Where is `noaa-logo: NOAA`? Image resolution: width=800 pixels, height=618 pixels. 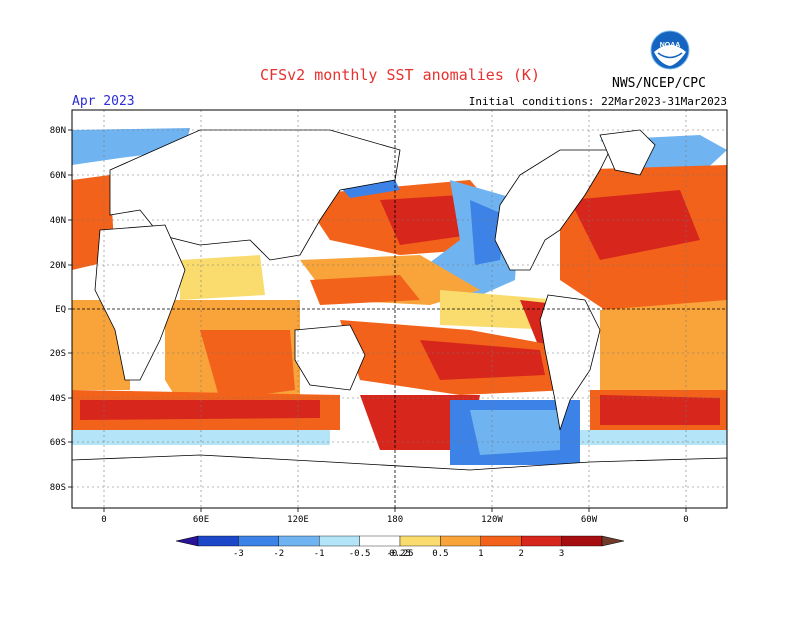 noaa-logo: NOAA is located at coordinates (670, 50).